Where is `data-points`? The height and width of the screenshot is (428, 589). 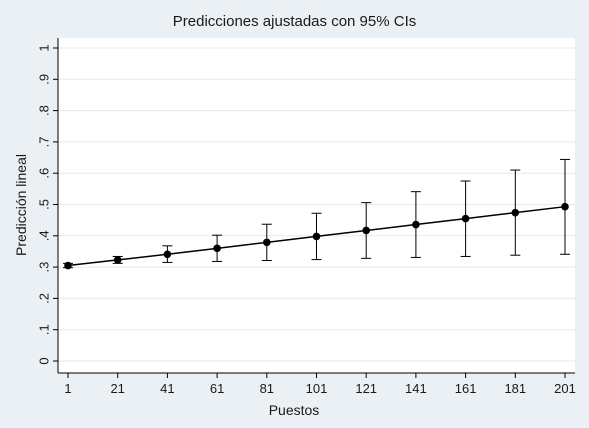
data-points is located at coordinates (316, 236).